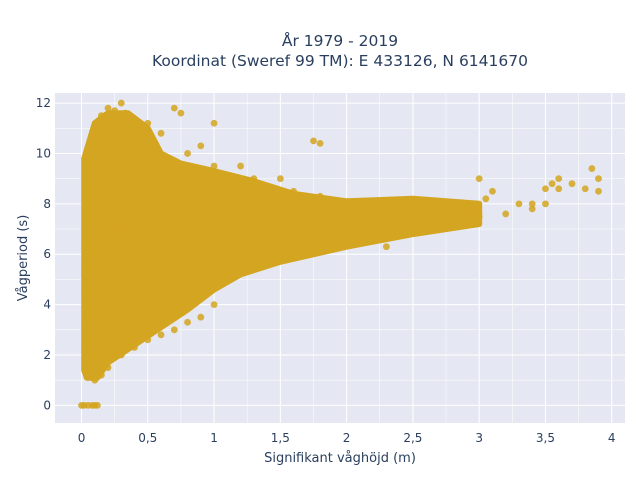  I want to click on x-tick-label: 1,5, so click(280, 438).